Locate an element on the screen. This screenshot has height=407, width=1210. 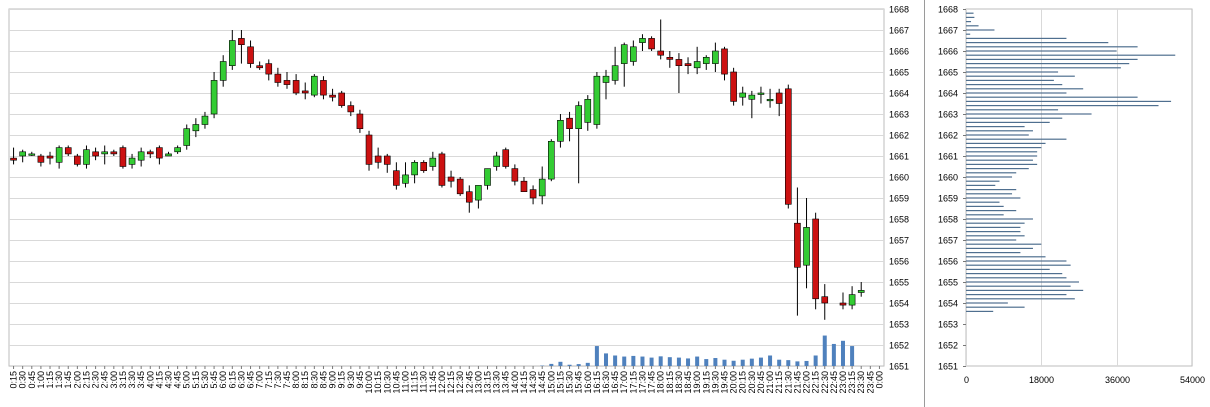
x-tick-label: 4:30 is located at coordinates (169, 380).